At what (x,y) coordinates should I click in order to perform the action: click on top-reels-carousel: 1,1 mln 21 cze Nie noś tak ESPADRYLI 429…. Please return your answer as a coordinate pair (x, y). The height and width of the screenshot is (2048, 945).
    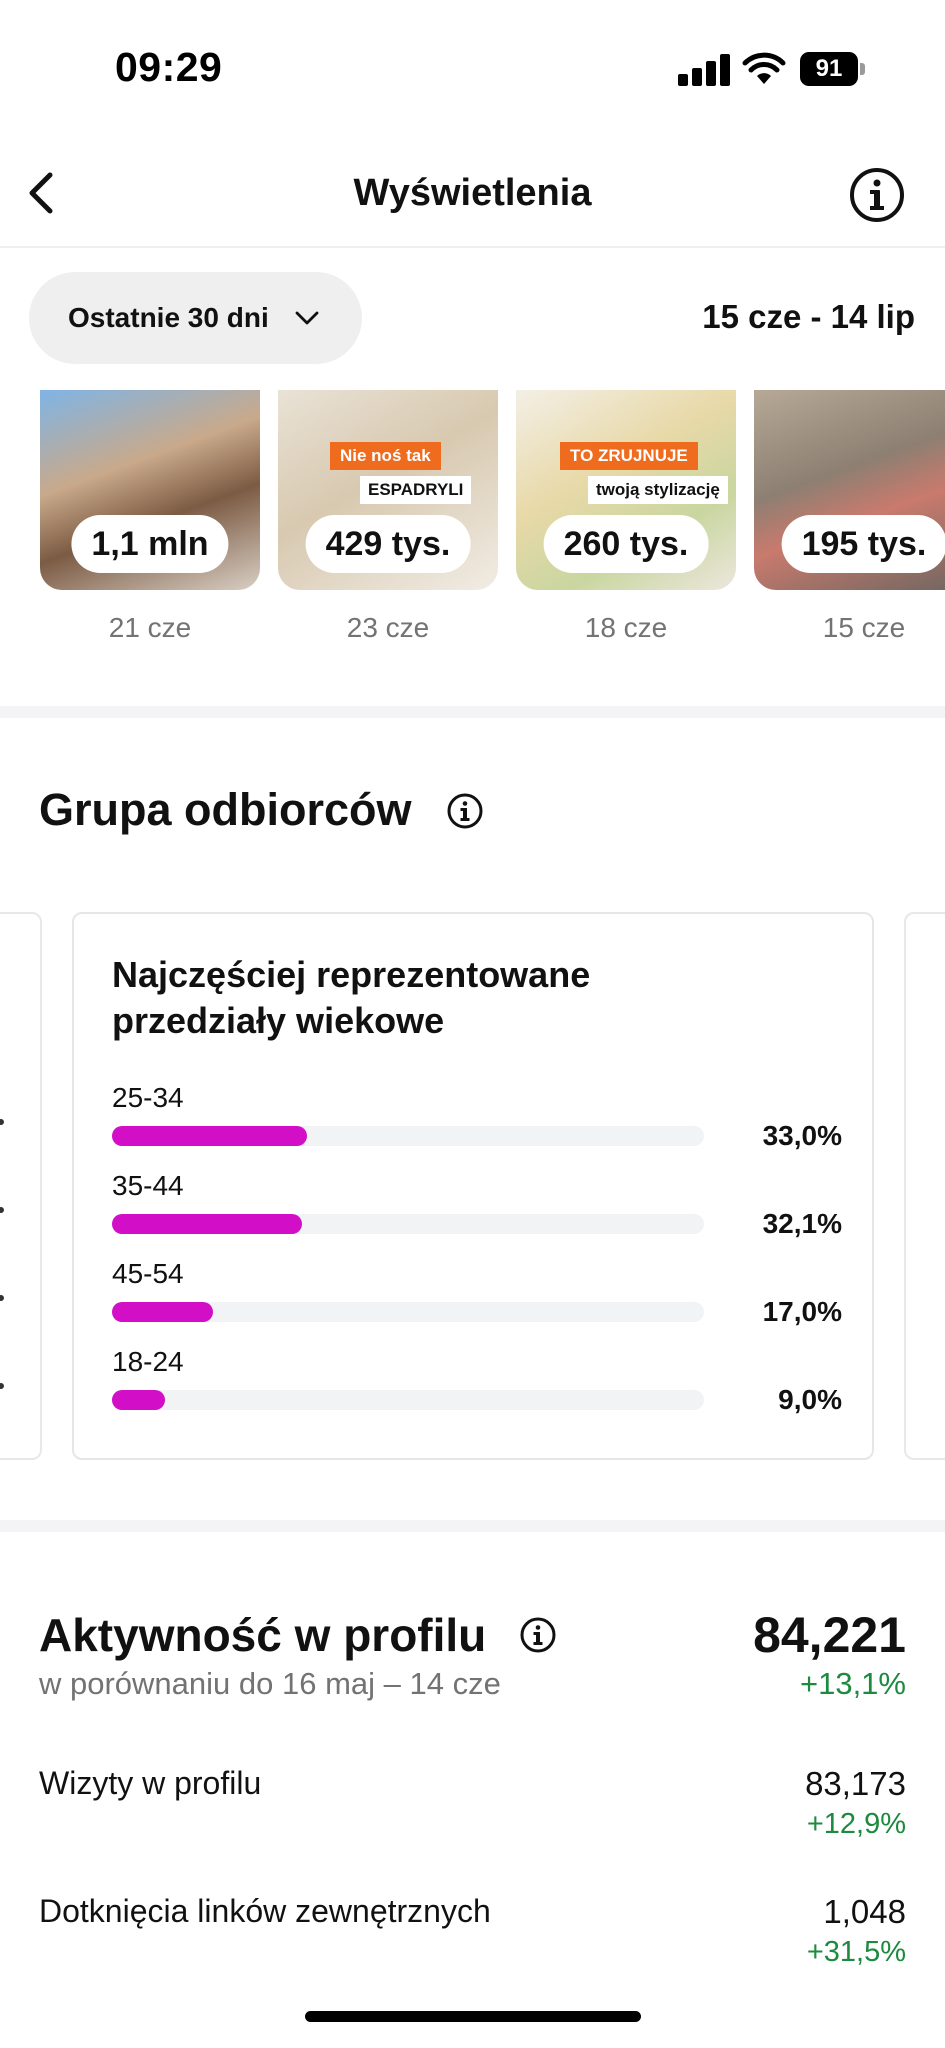
    Looking at the image, I should click on (472, 525).